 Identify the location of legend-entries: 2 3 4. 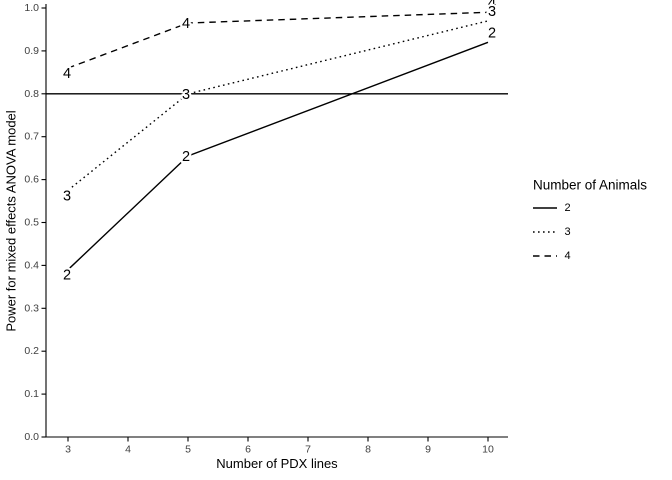
(552, 232).